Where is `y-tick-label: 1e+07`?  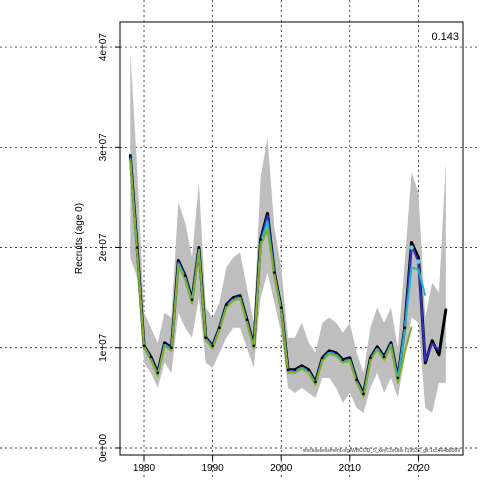 y-tick-label: 1e+07 is located at coordinates (103, 347).